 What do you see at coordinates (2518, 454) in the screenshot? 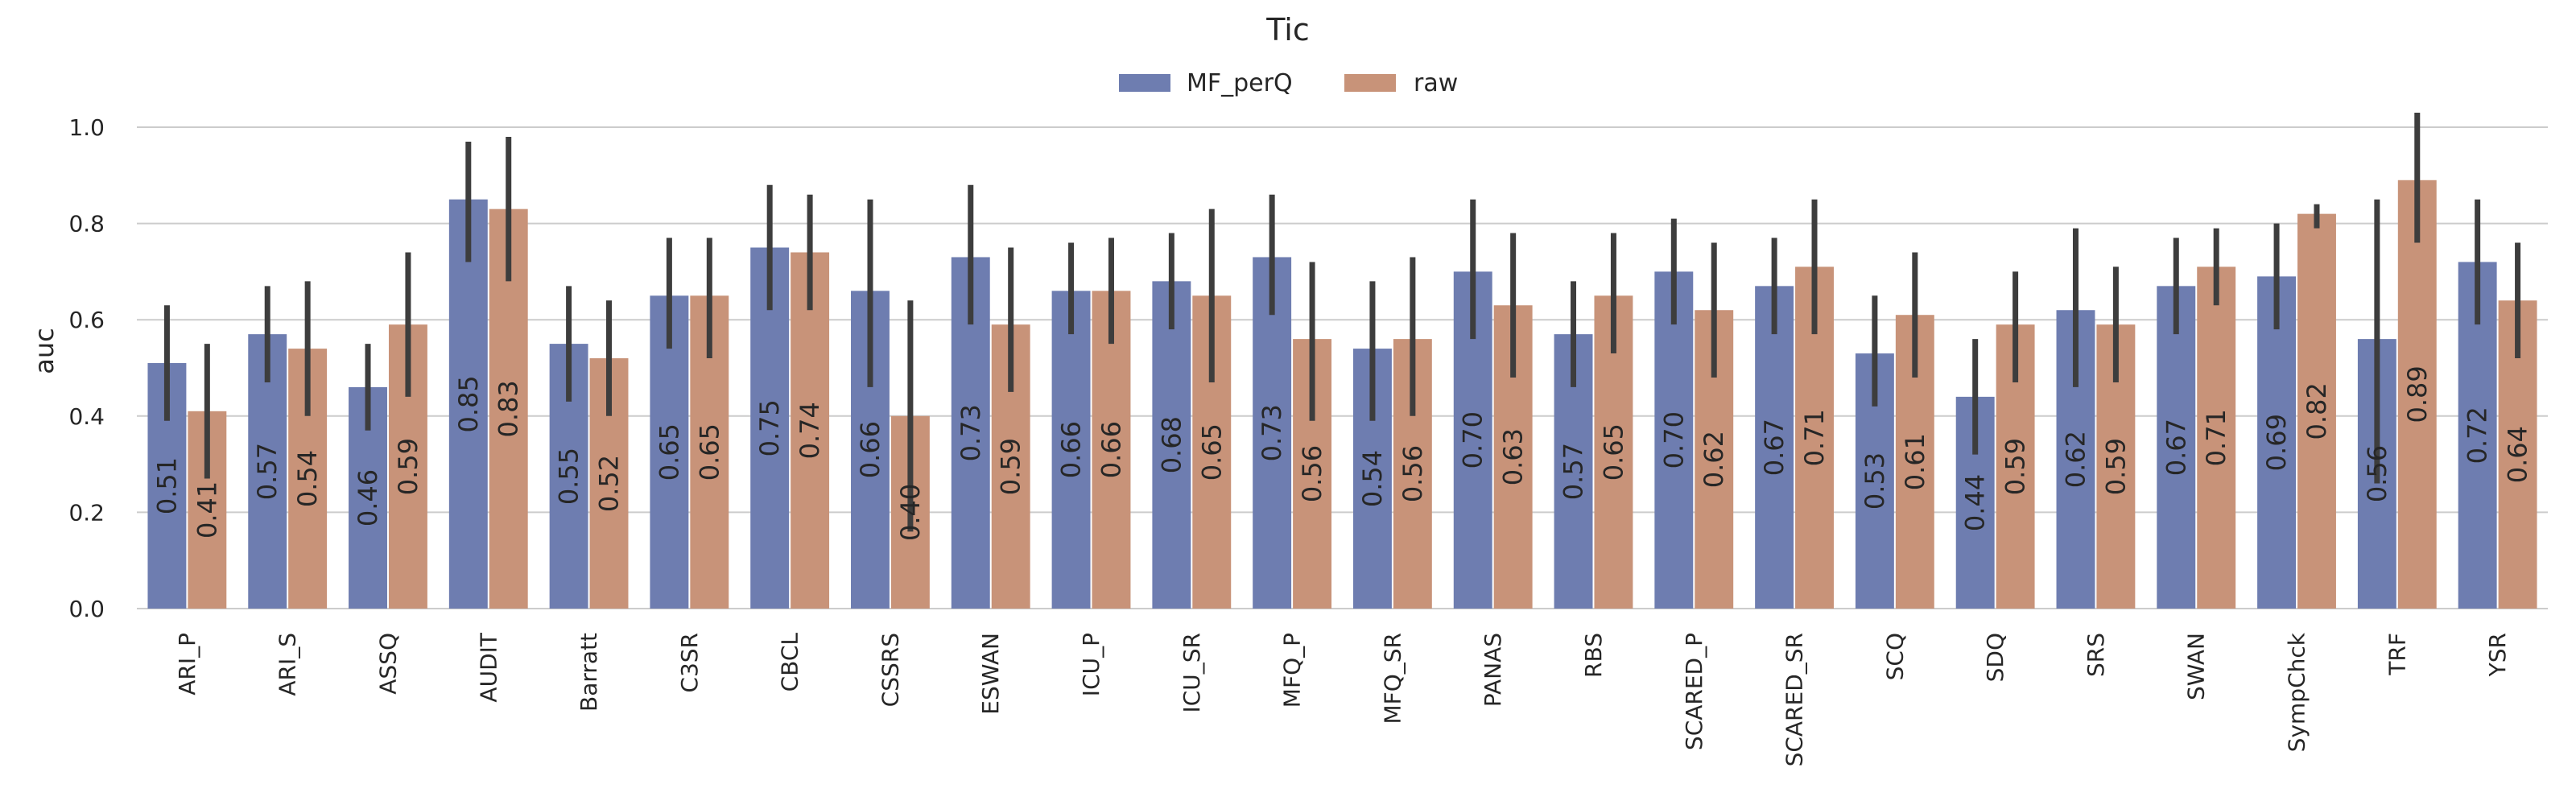
I see `bar-value-label: 0.64` at bounding box center [2518, 454].